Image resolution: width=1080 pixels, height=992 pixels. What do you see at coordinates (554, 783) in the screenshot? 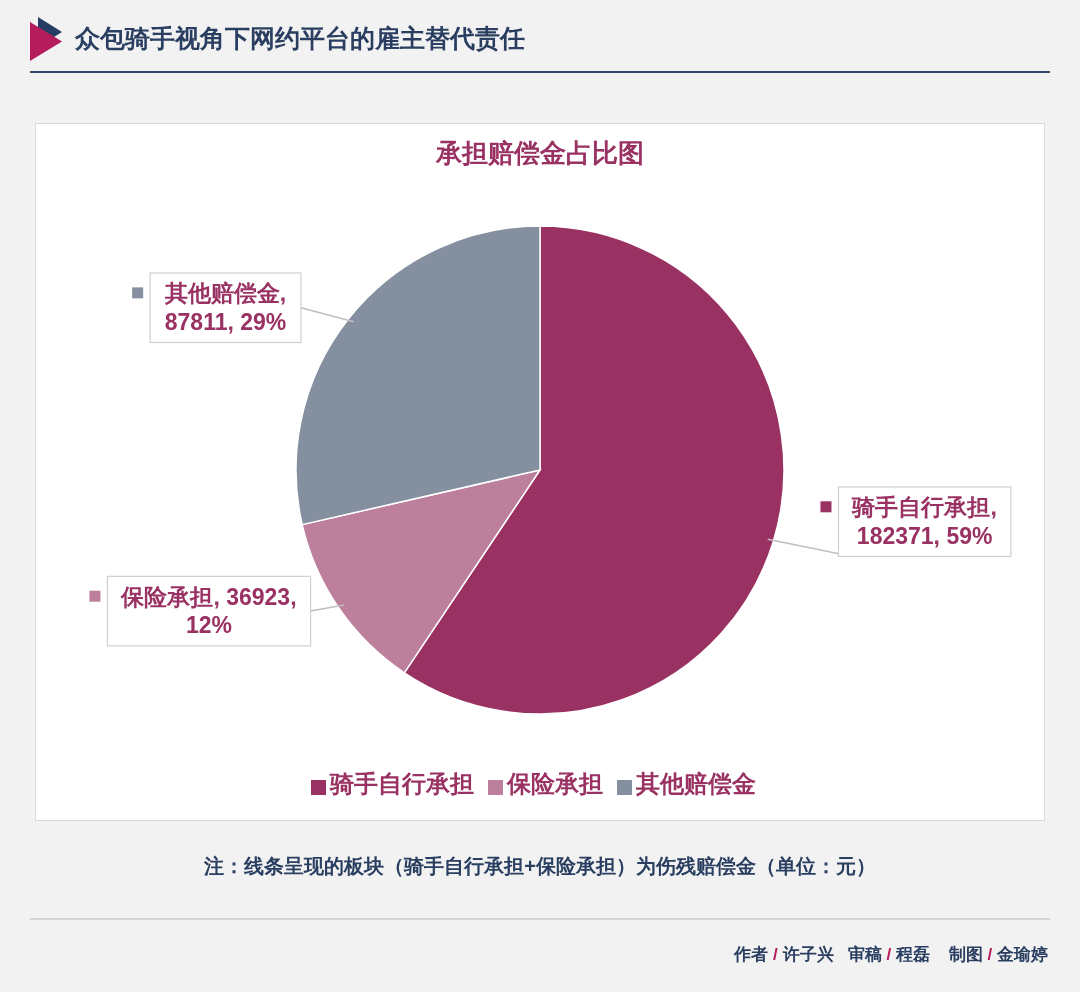
I see `legend-label: 保险承担` at bounding box center [554, 783].